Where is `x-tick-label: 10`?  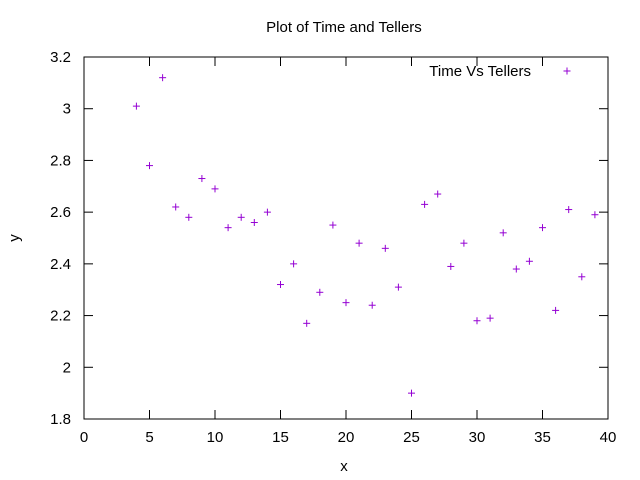
x-tick-label: 10 is located at coordinates (215, 437).